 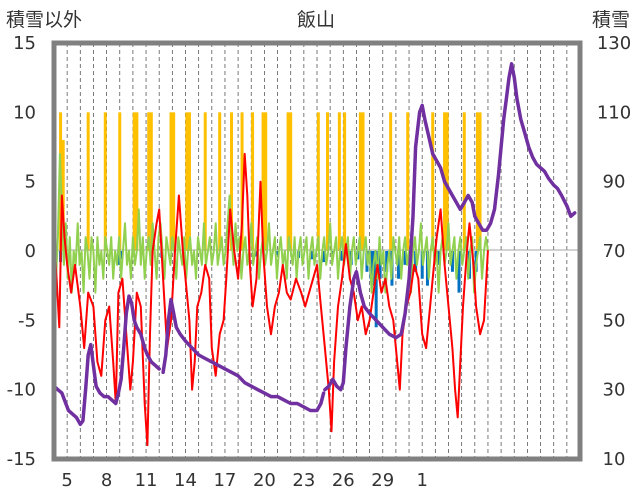 I want to click on left-axis-label: 積雪以外, so click(x=44, y=20).